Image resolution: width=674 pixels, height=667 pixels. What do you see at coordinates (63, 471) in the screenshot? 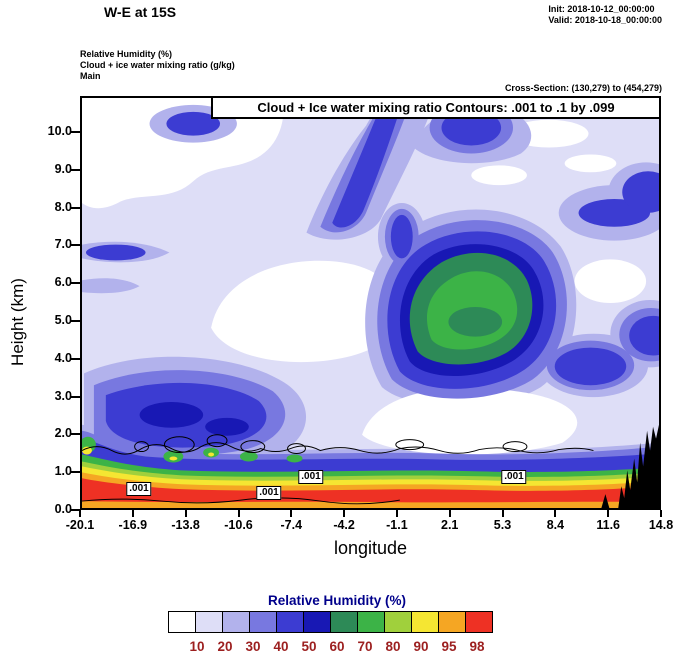
I see `y-axis-tick-label: 1.0` at bounding box center [63, 471].